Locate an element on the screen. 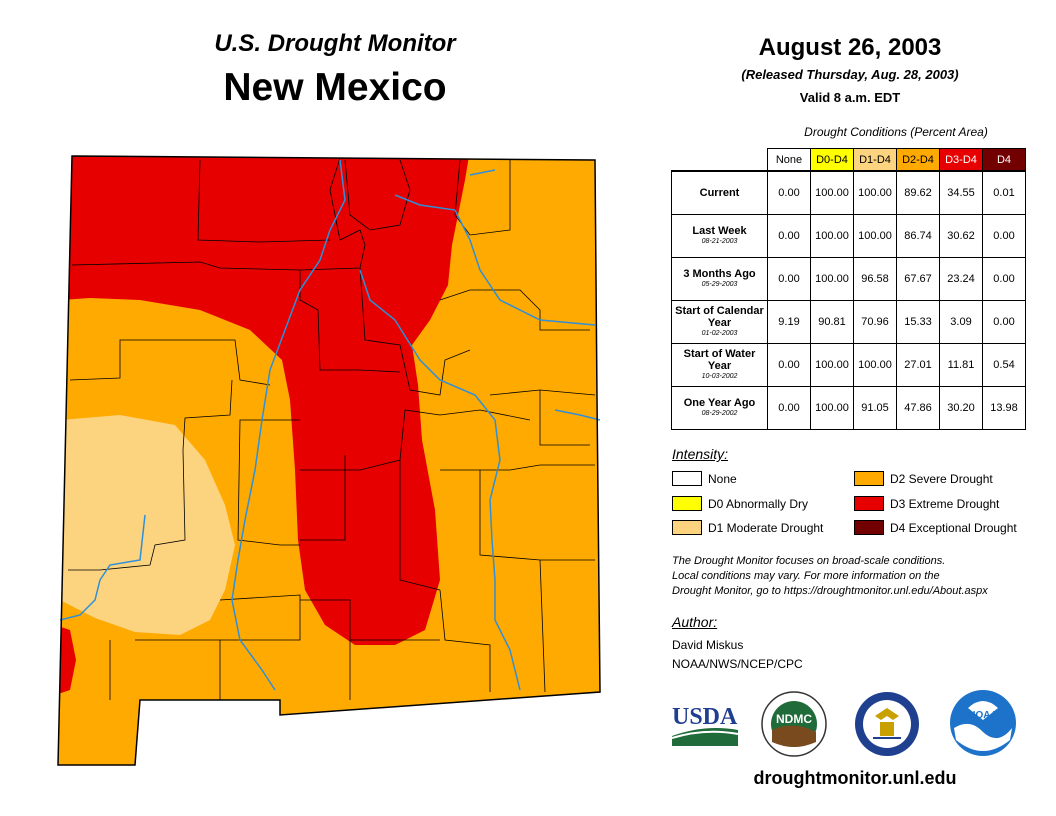  row-label-text: 3 Months Ago is located at coordinates (719, 274).